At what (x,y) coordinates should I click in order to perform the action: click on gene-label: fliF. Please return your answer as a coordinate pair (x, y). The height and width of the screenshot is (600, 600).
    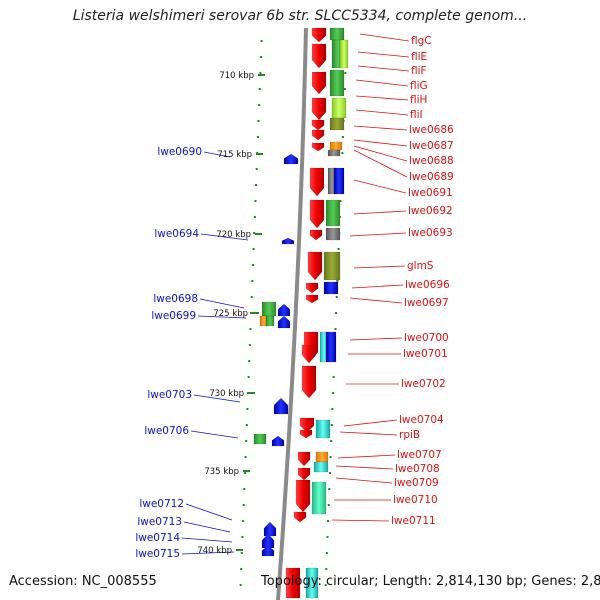
    Looking at the image, I should click on (419, 71).